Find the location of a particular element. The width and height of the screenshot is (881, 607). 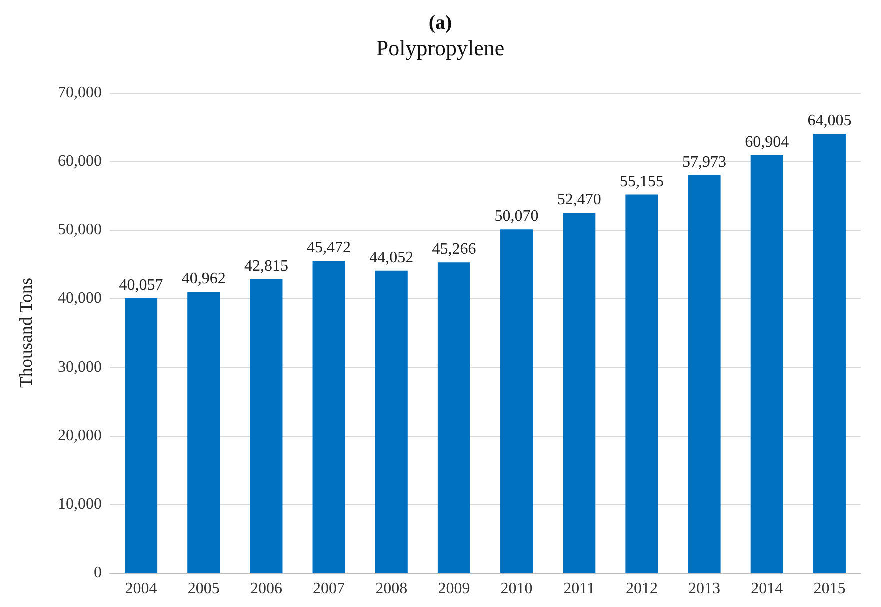

x-tick-label: 2015 is located at coordinates (830, 589).